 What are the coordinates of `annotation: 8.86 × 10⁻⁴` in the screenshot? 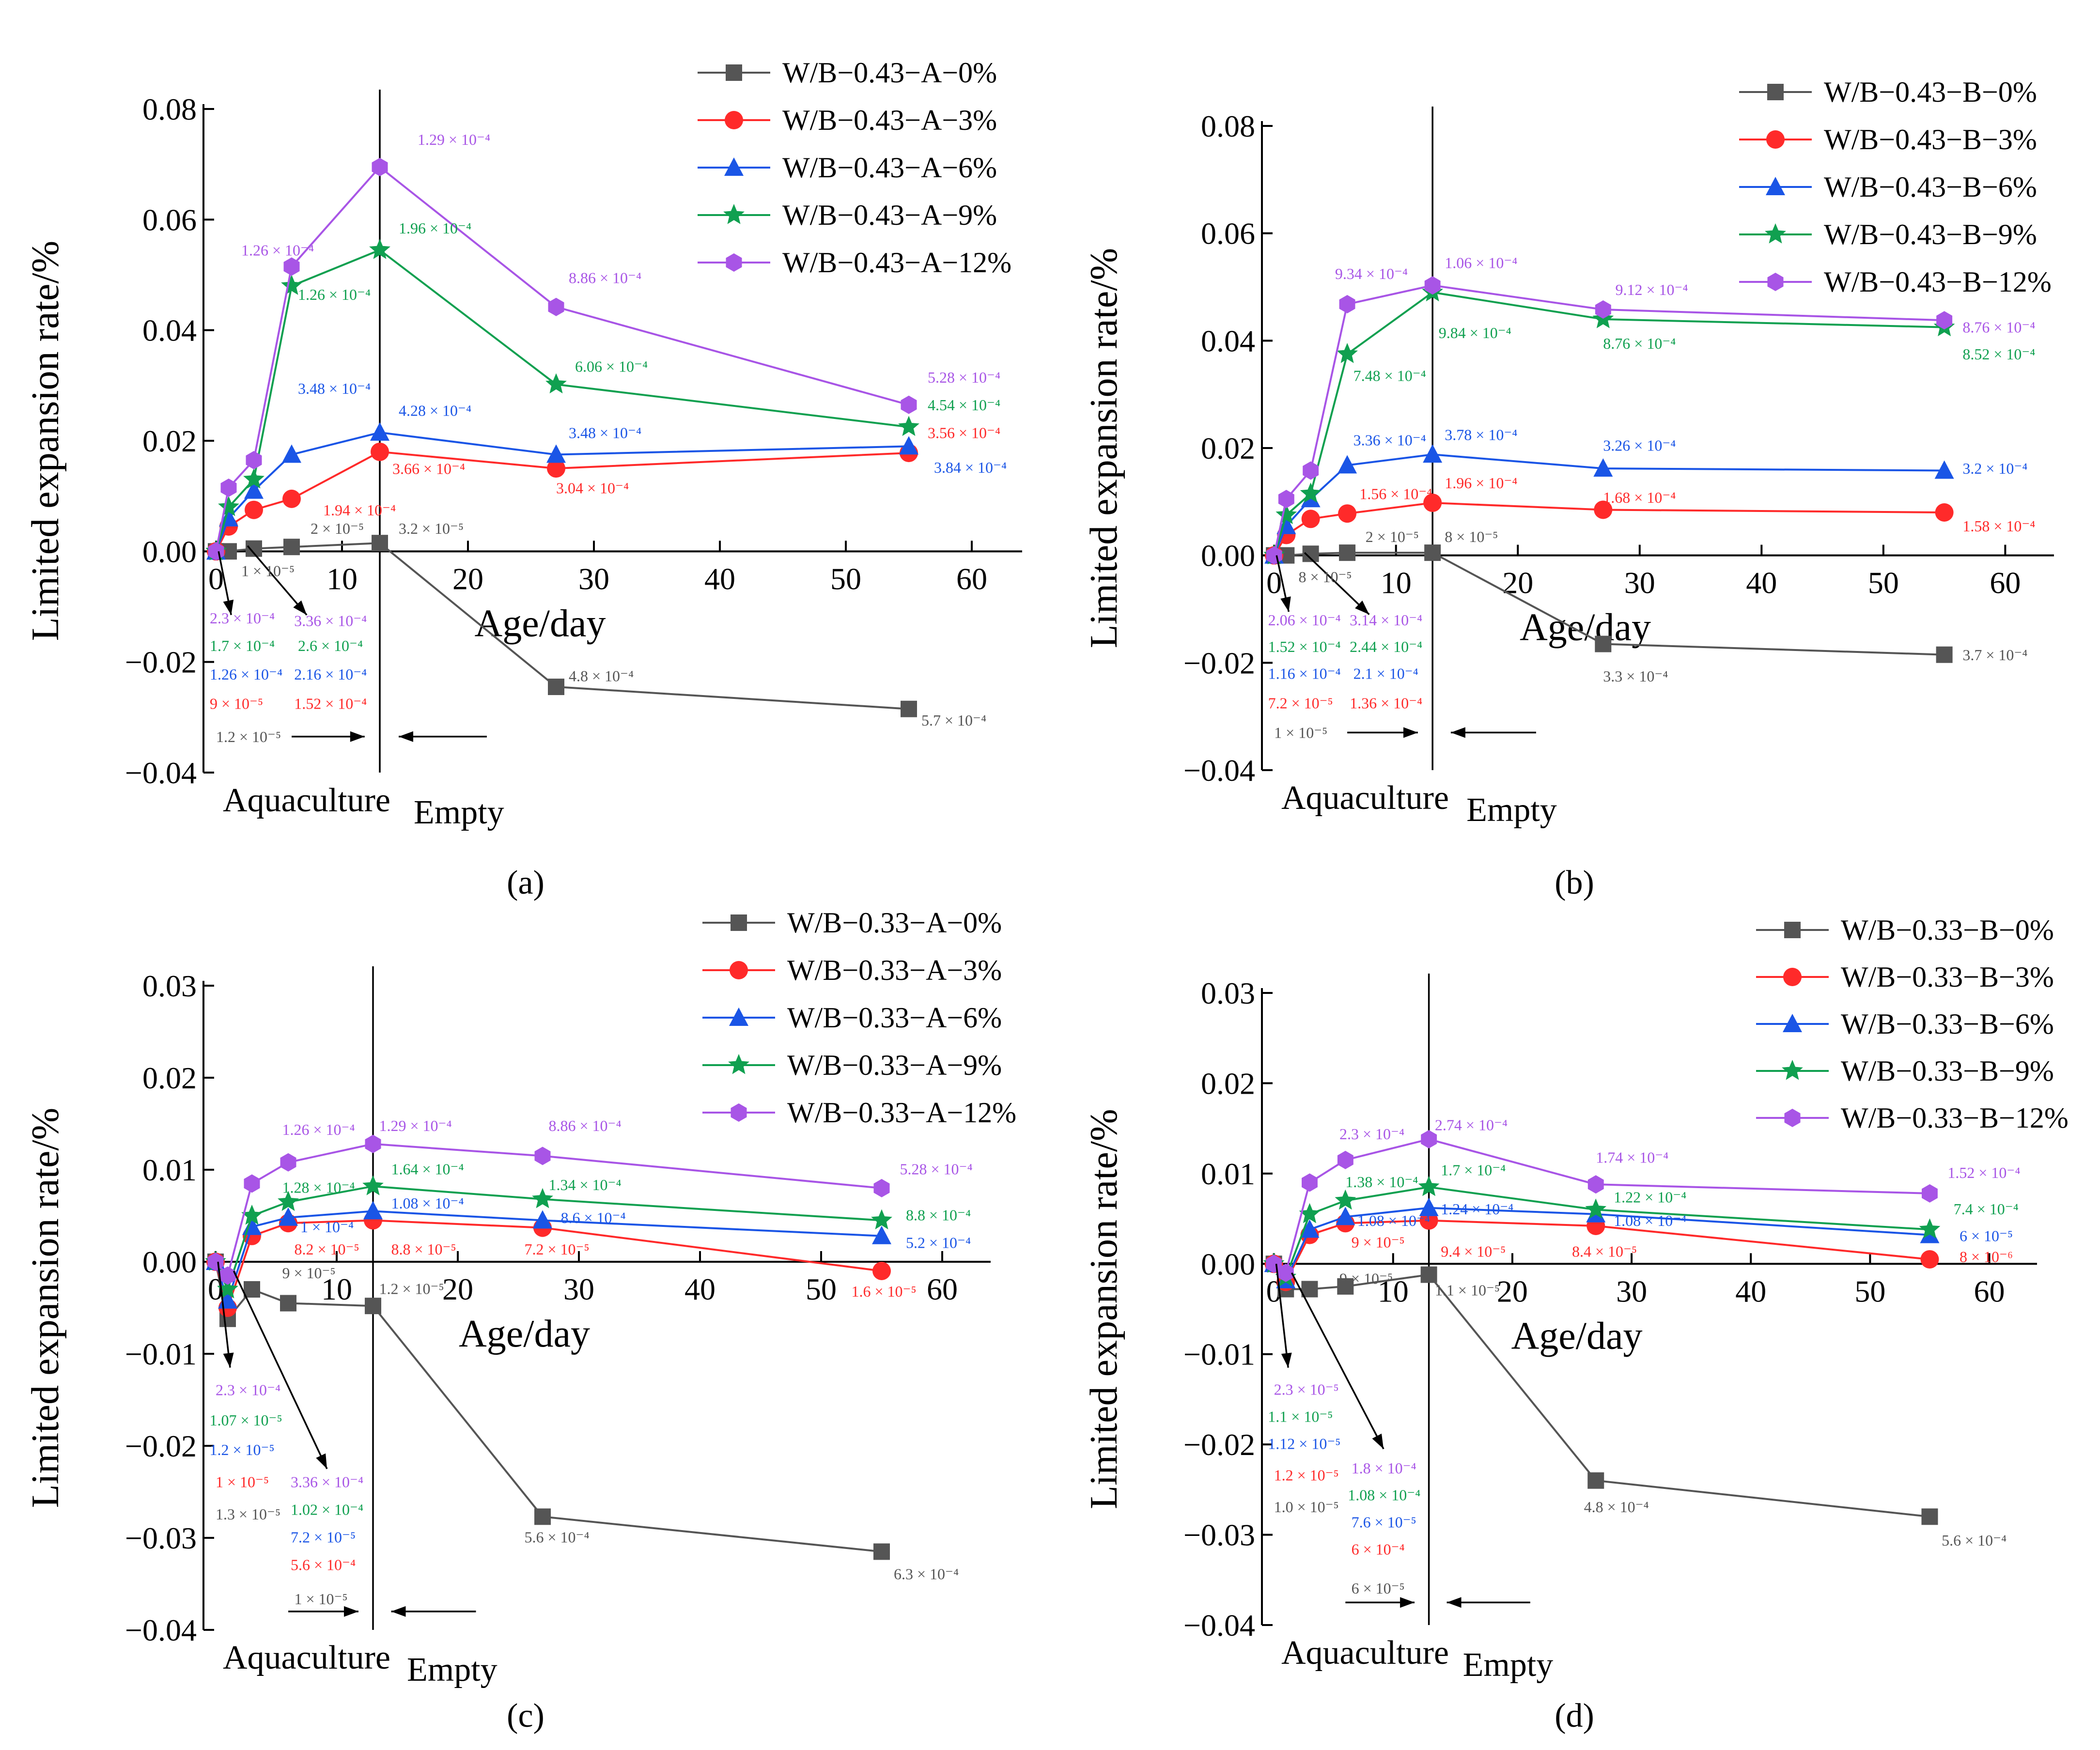 It's located at (605, 278).